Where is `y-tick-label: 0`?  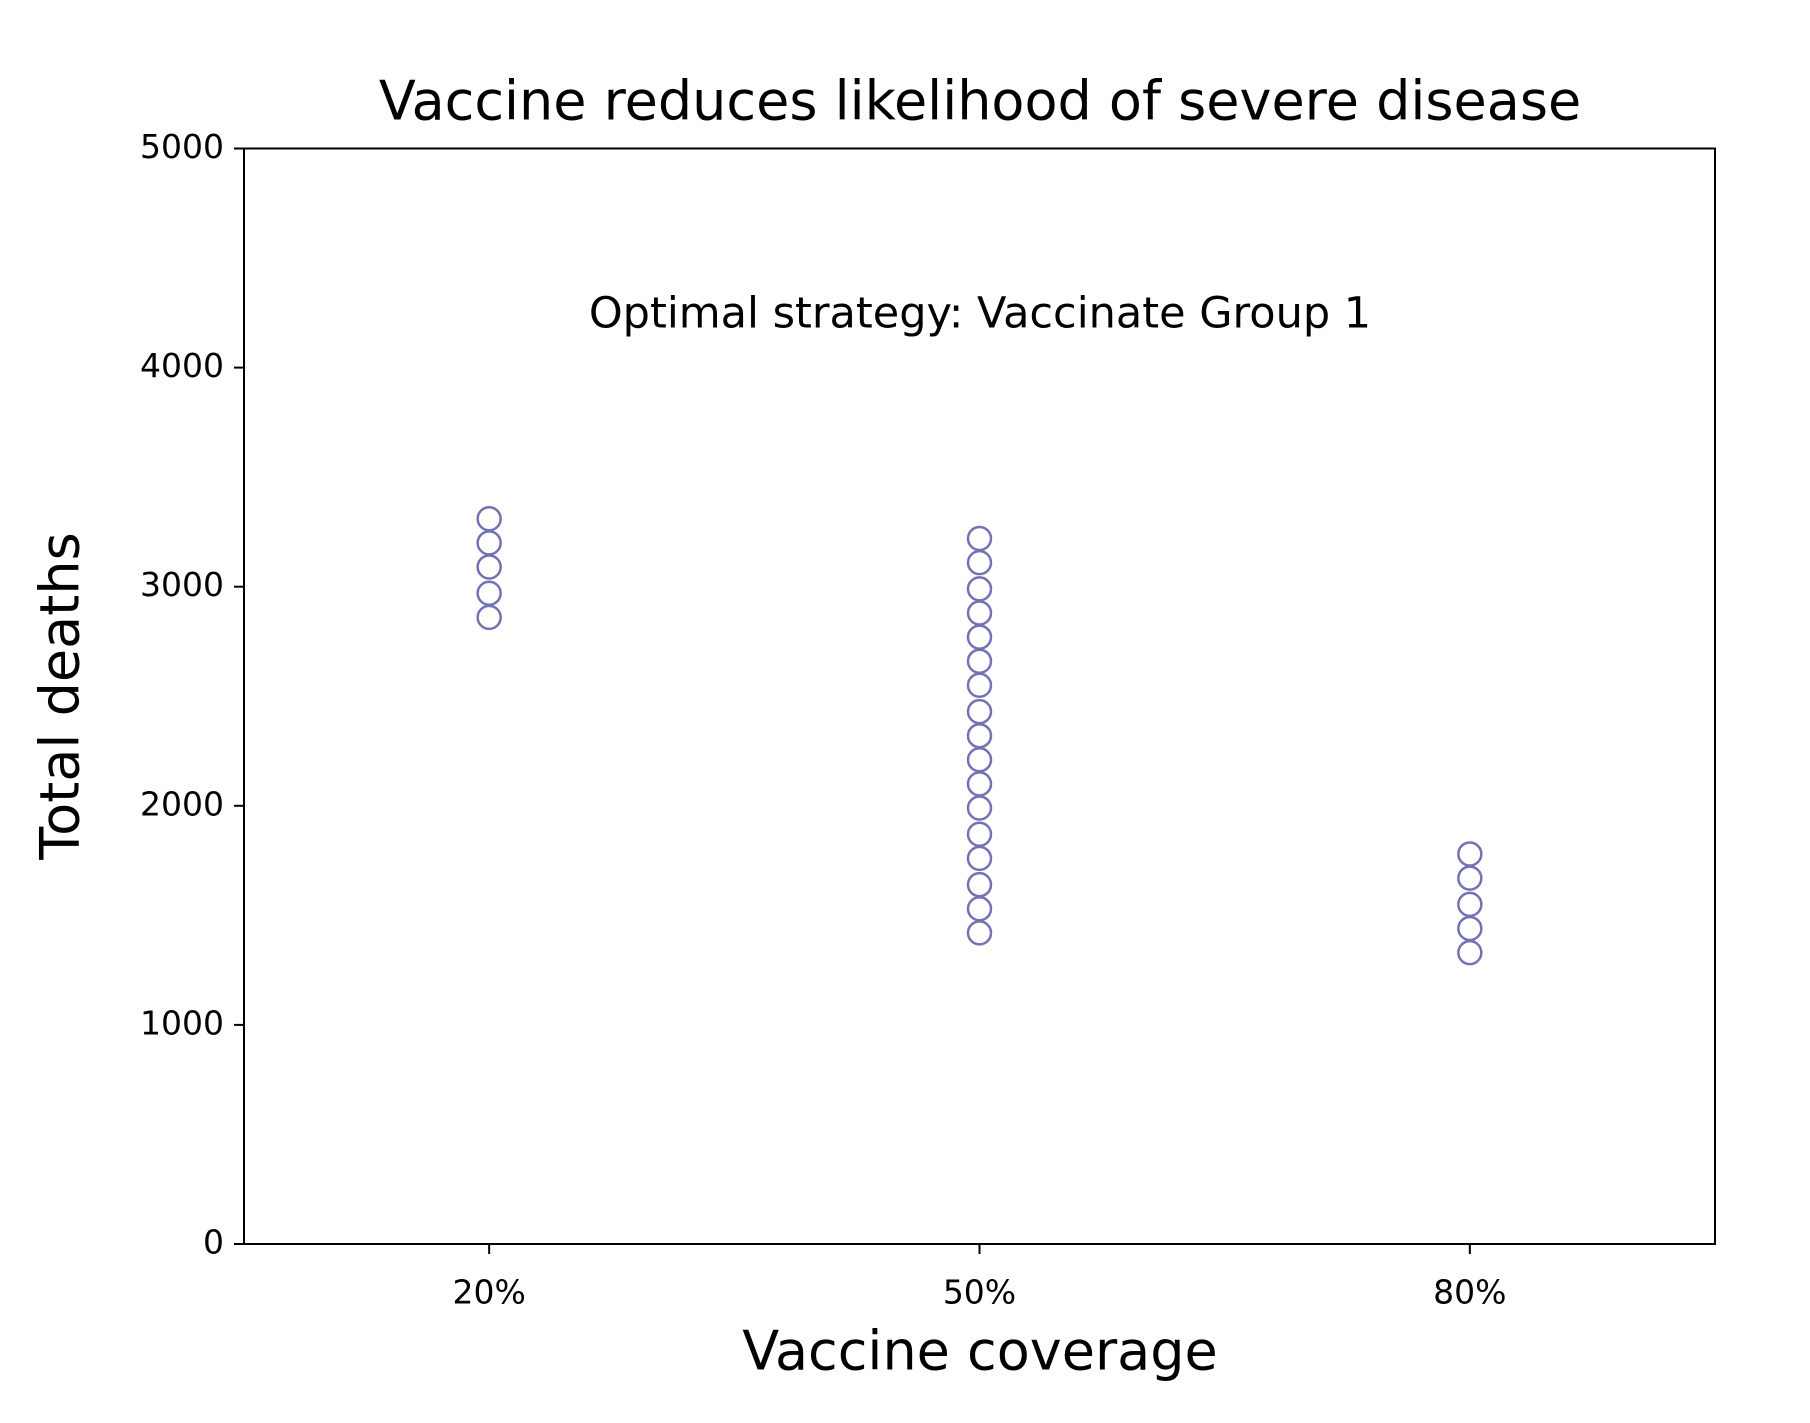 y-tick-label: 0 is located at coordinates (213, 1242).